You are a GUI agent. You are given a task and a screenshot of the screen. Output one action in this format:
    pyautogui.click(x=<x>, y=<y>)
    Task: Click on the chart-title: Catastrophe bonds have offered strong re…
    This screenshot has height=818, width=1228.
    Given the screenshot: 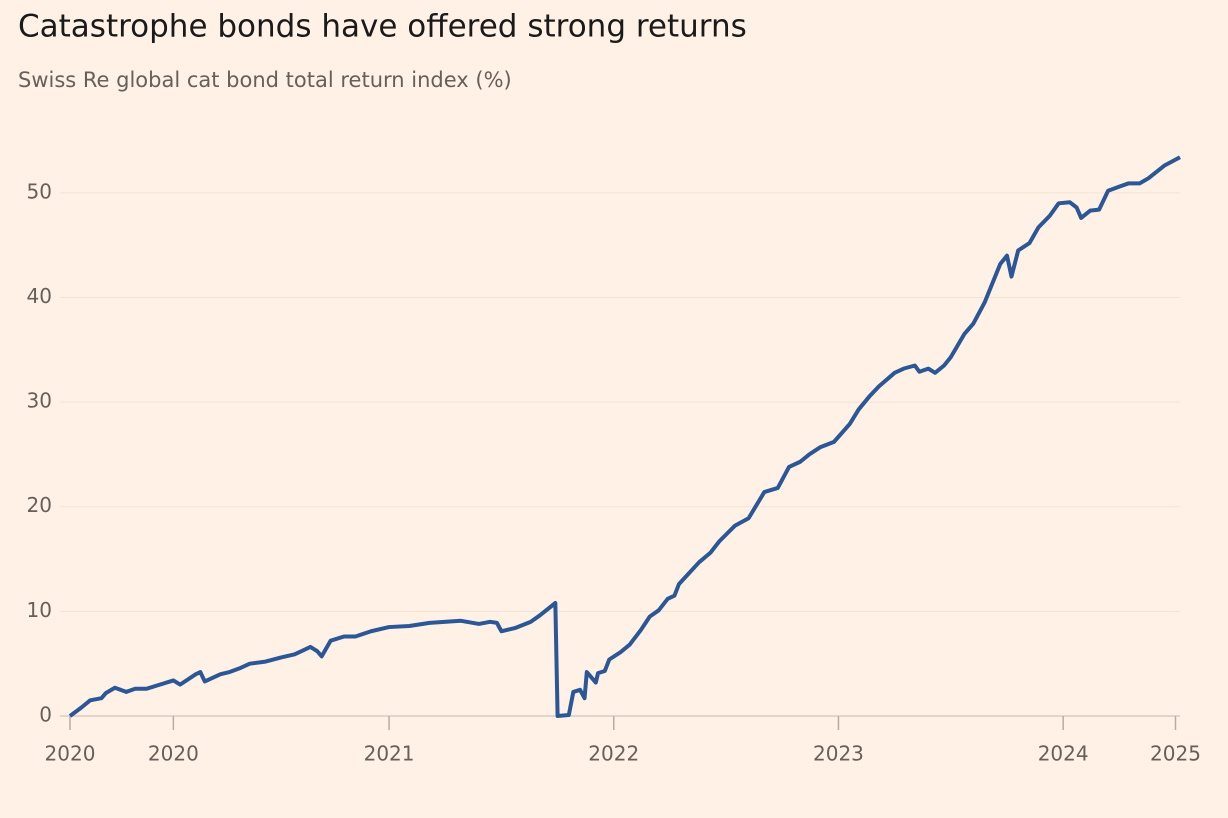 What is the action you would take?
    pyautogui.click(x=382, y=27)
    